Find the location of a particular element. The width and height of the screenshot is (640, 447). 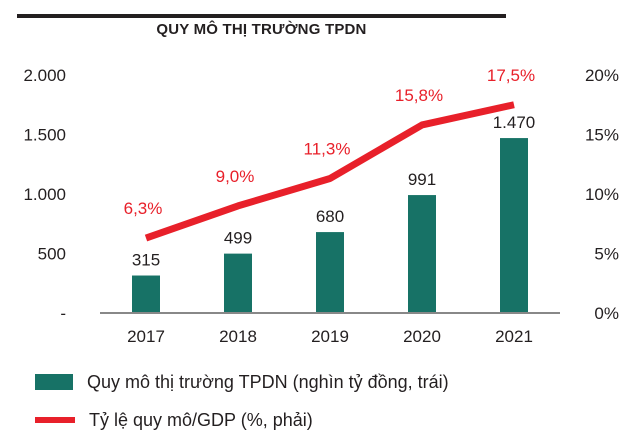

bar-2018 is located at coordinates (238, 283).